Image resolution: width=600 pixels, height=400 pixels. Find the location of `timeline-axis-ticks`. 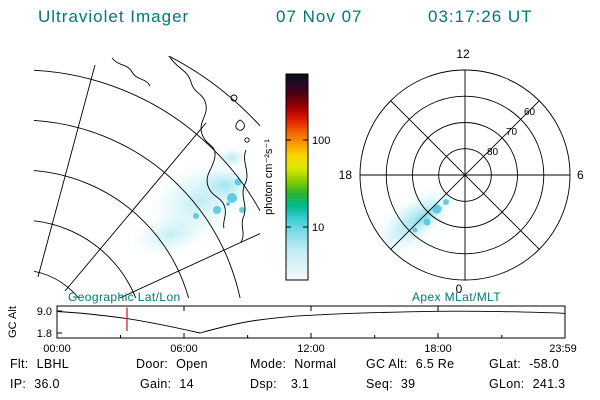

timeline-axis-ticks is located at coordinates (280, 322).